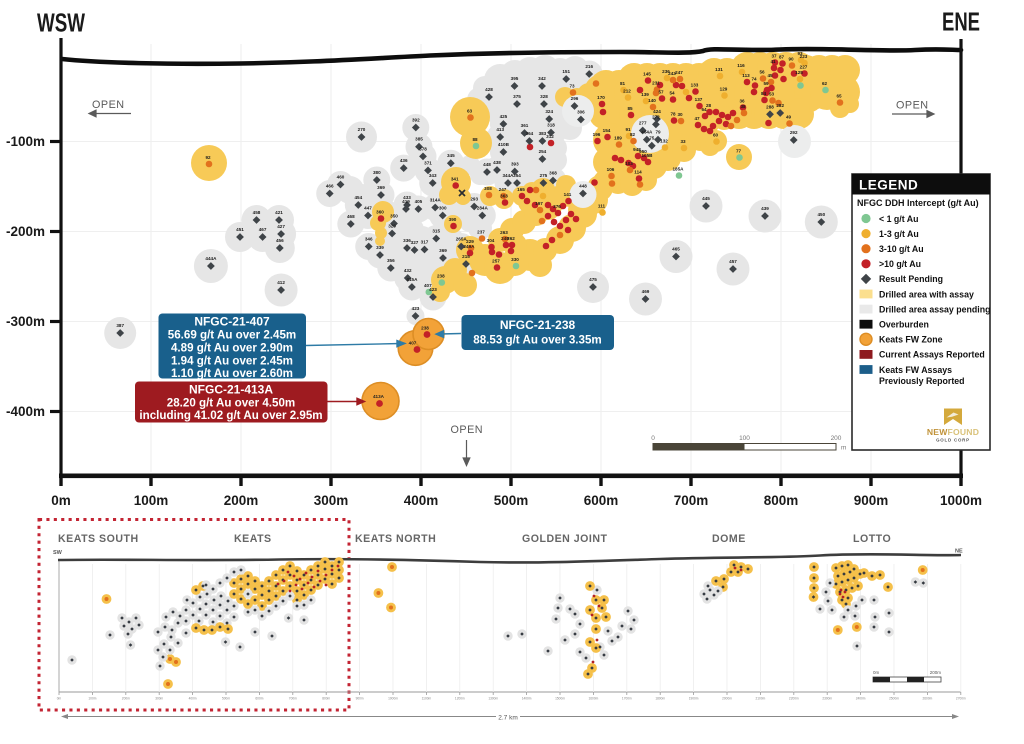 The image size is (1024, 744). What do you see at coordinates (428, 285) in the screenshot?
I see `svg-text: 407` at bounding box center [428, 285].